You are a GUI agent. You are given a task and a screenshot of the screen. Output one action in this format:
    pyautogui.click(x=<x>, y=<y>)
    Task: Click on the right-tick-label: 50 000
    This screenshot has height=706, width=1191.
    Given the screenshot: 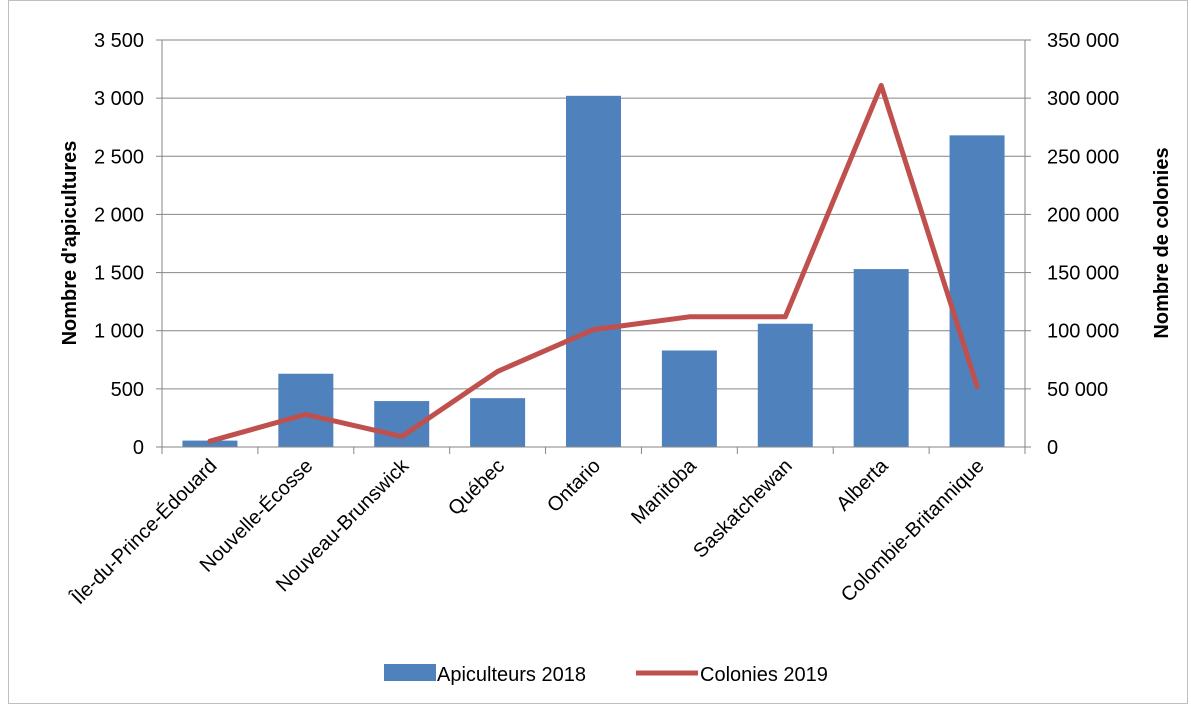 What is the action you would take?
    pyautogui.click(x=1077, y=390)
    